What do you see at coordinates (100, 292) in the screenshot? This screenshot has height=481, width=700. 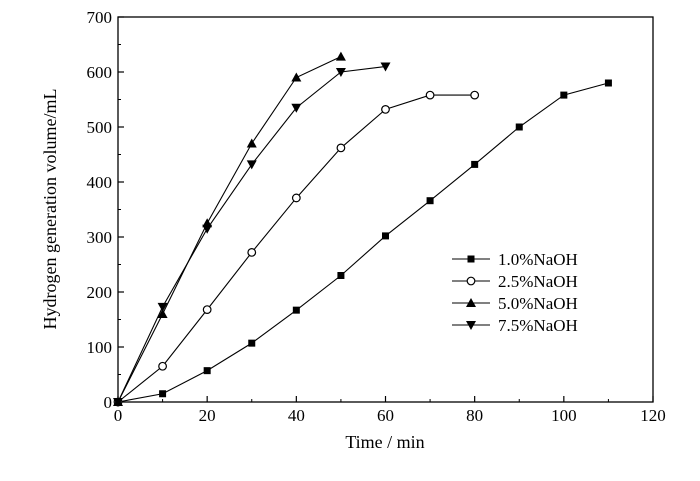 I see `y-tick-label: 200` at bounding box center [100, 292].